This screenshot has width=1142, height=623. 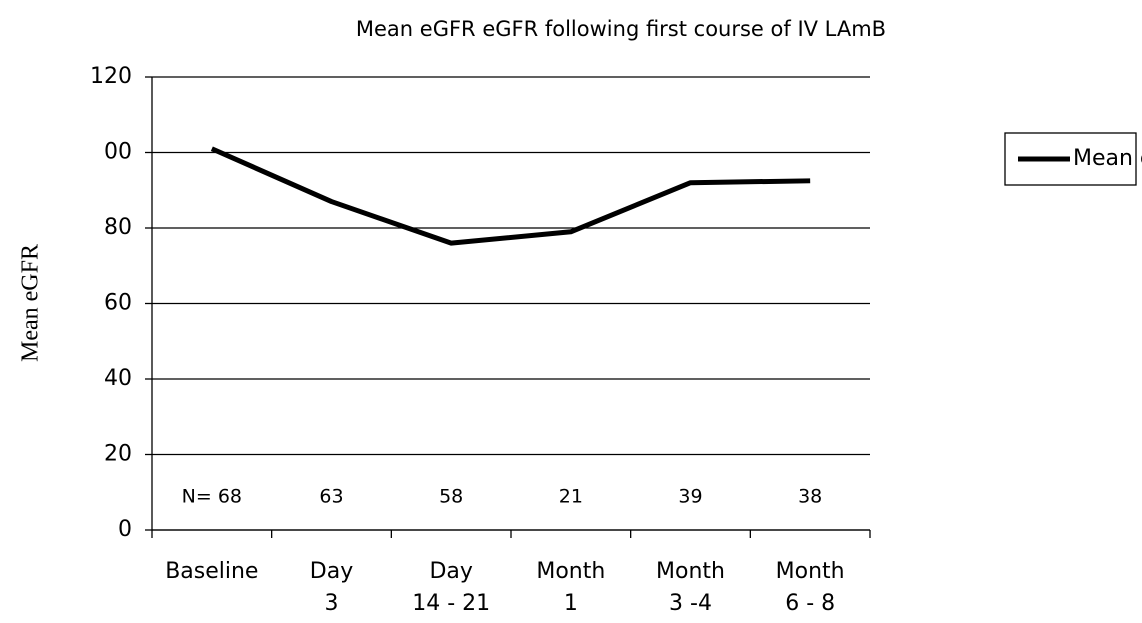 I want to click on x-tick-label: 3, so click(x=332, y=603).